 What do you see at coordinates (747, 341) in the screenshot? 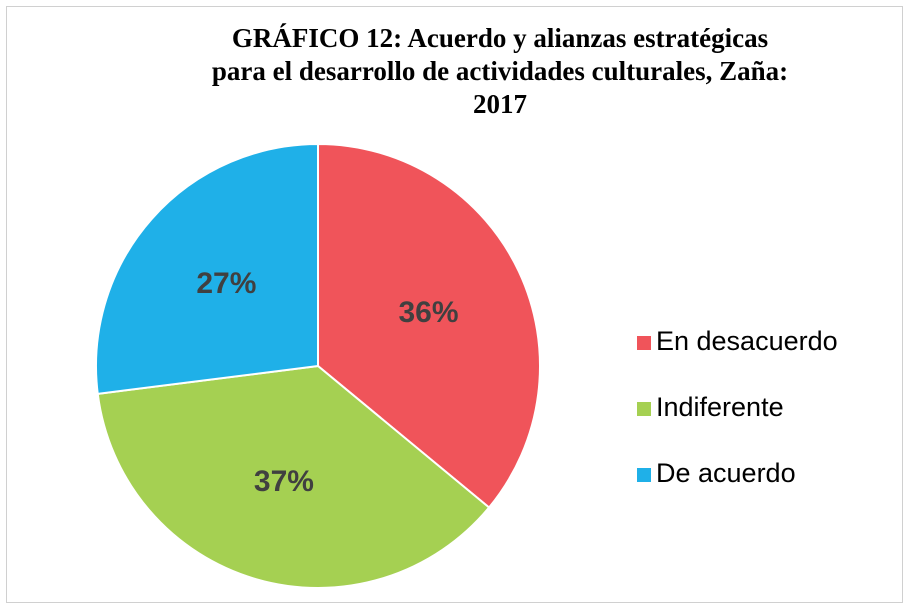
I see `legend-label: En desacuerdo` at bounding box center [747, 341].